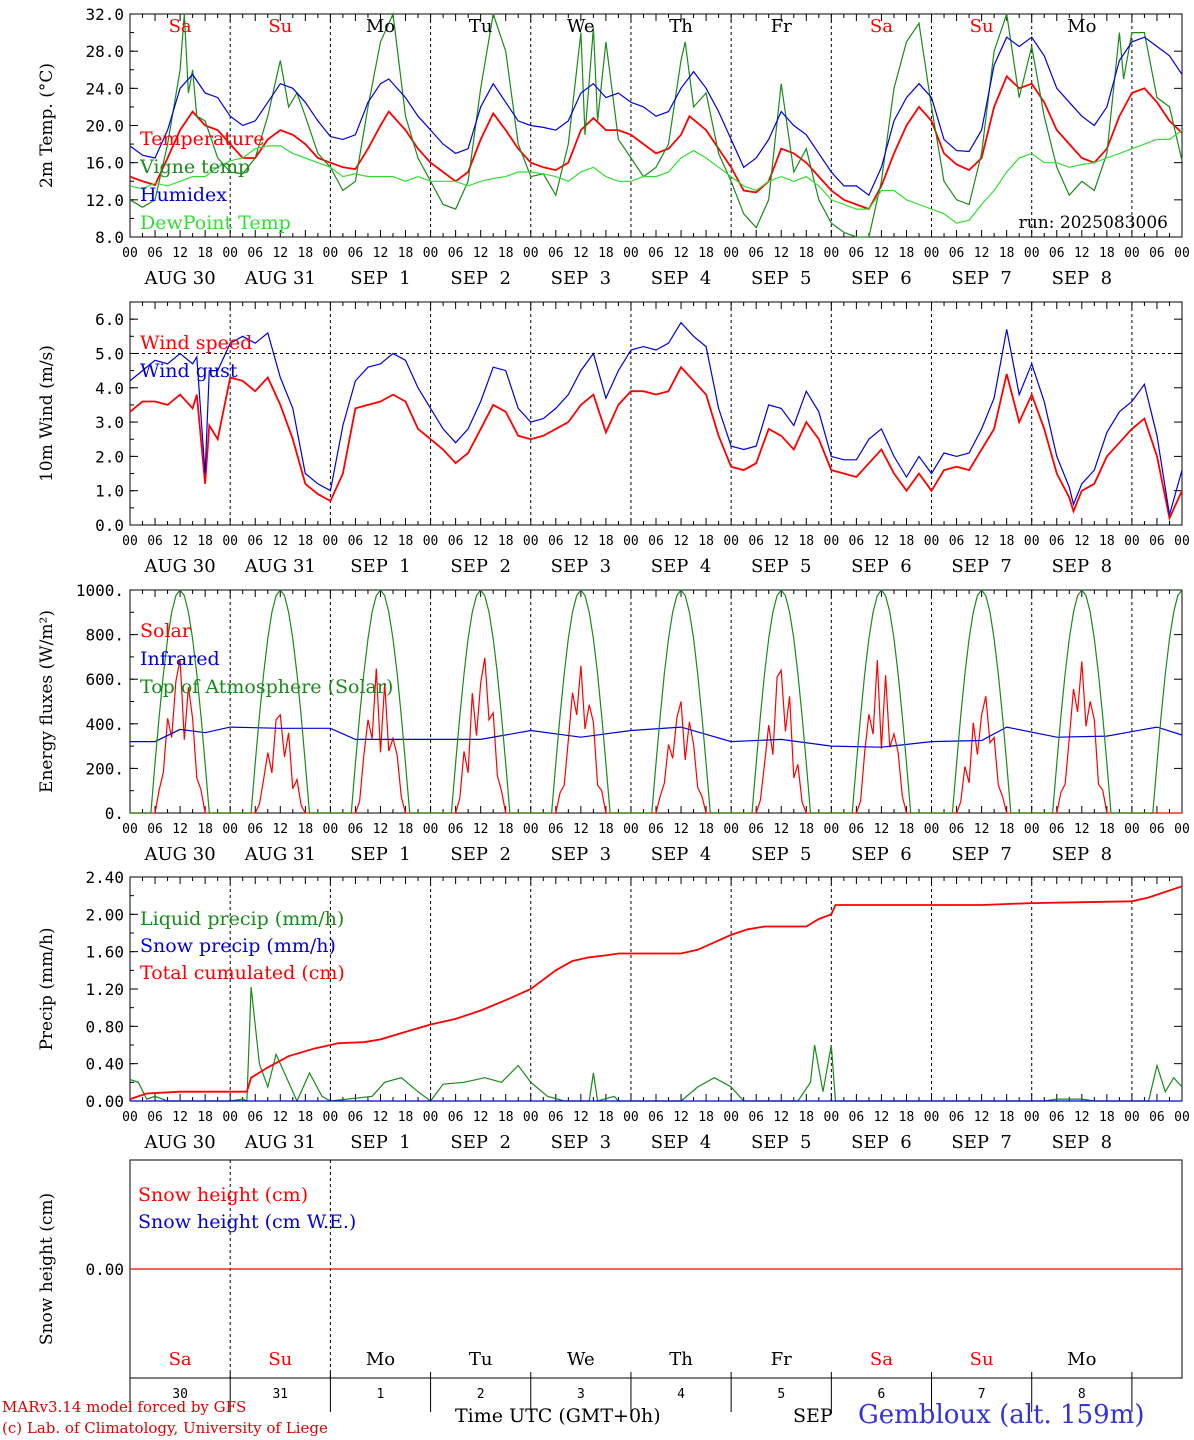 The height and width of the screenshot is (1440, 1194). I want to click on flux-series-infrared, so click(656, 737).